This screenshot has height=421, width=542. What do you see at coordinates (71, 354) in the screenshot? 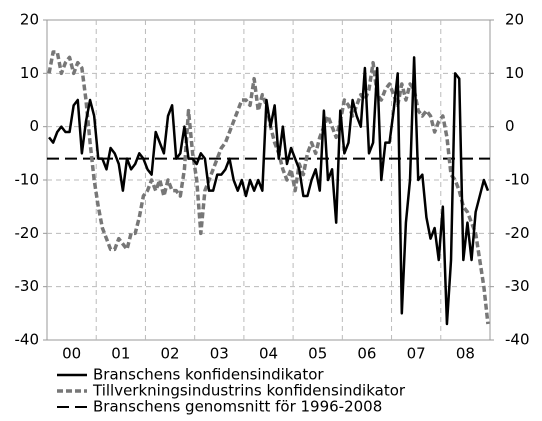
I see `x-tick-label: 00` at bounding box center [71, 354].